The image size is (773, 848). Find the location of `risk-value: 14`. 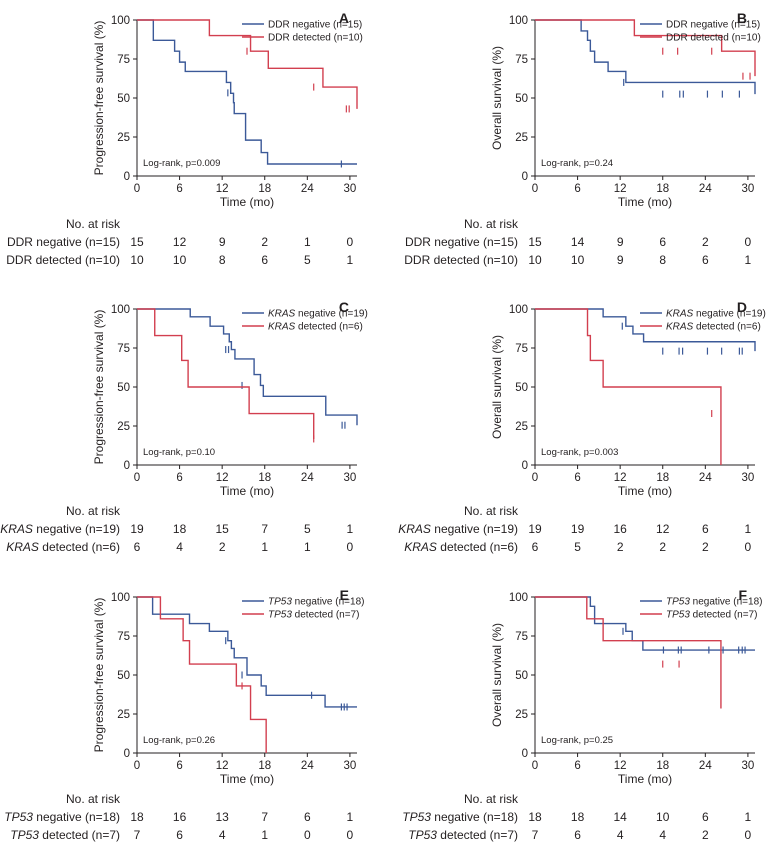

risk-value: 14 is located at coordinates (578, 242).